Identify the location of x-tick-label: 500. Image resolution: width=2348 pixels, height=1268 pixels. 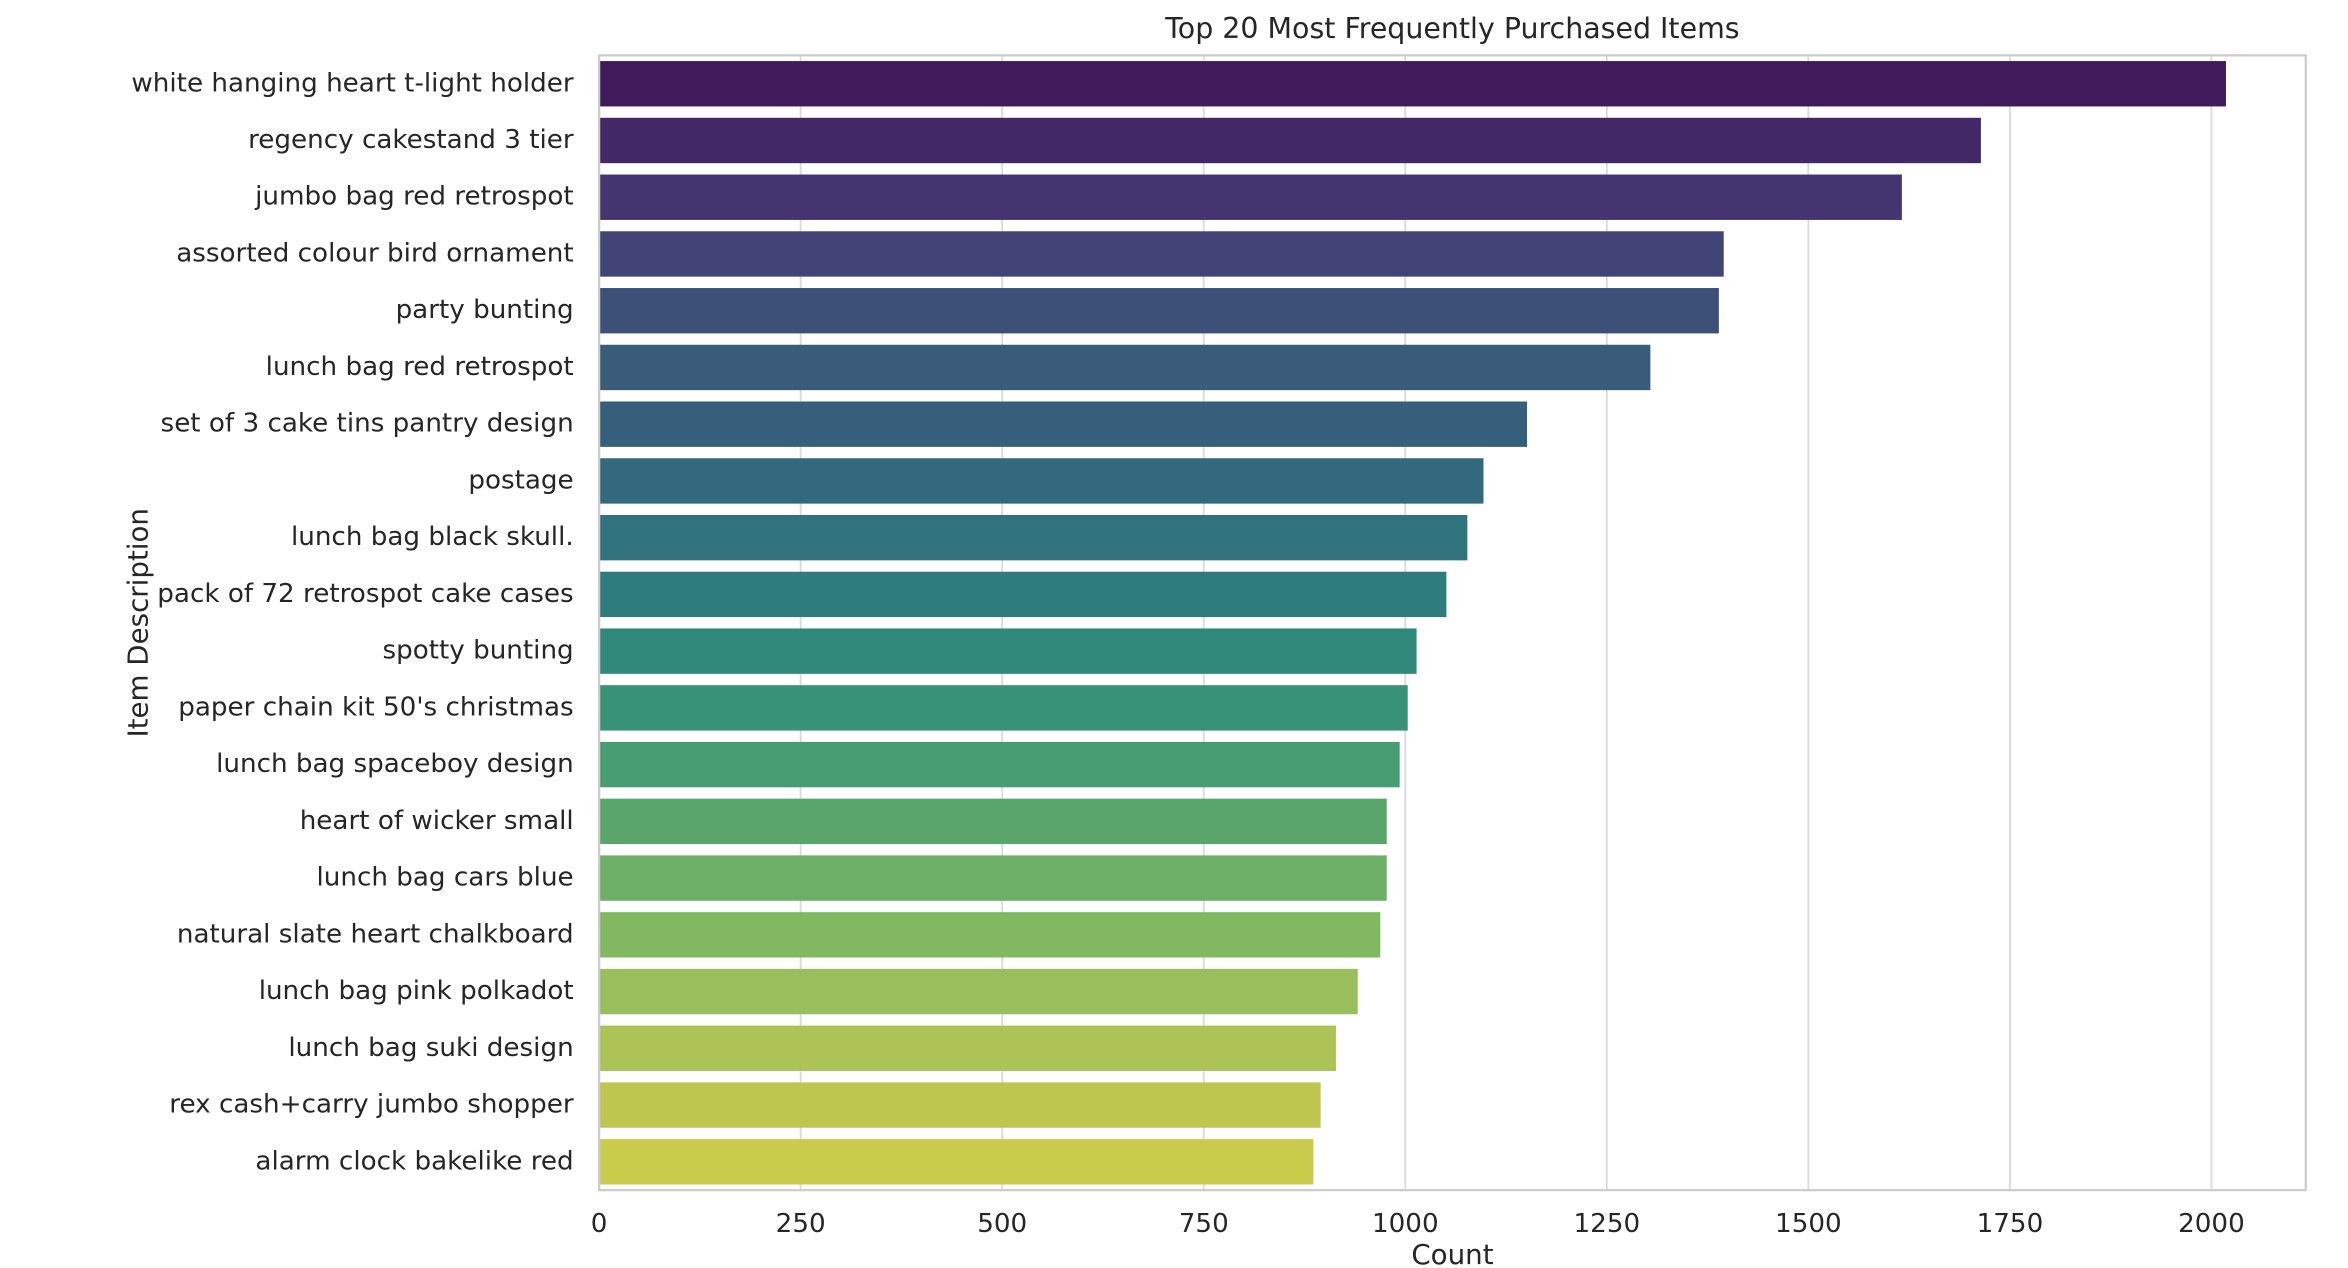
(1002, 1224).